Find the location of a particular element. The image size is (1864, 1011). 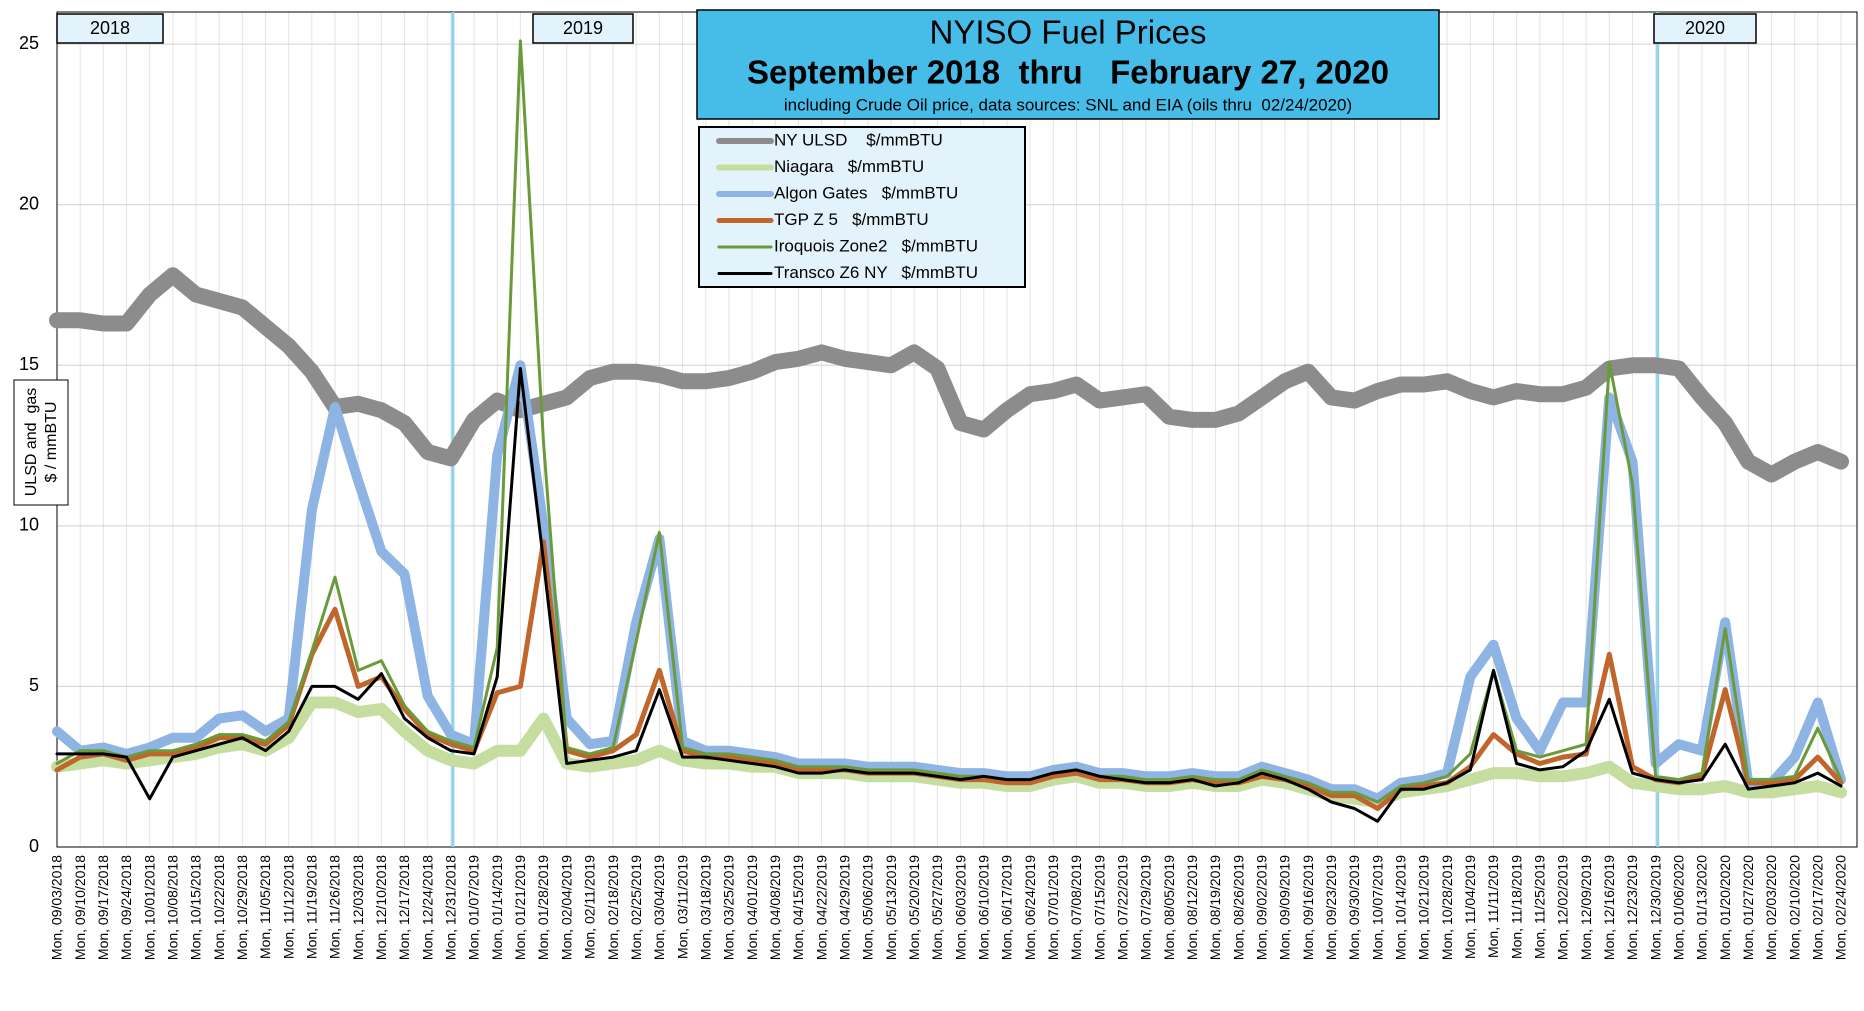

x-tick-label: Mon, 01/13/2020 is located at coordinates (1702, 907).